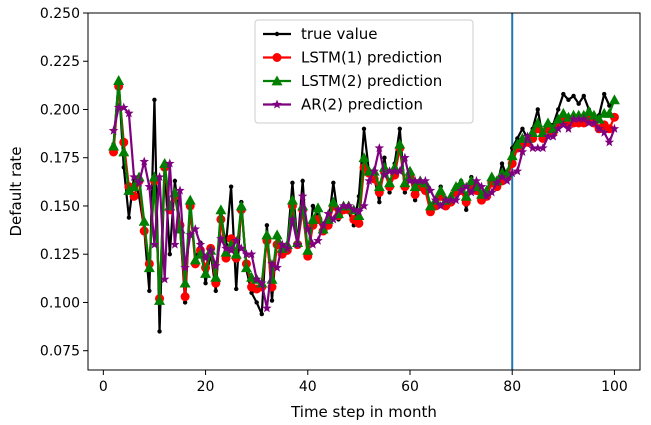 The width and height of the screenshot is (651, 425). I want to click on x-tick-label: 40, so click(308, 387).